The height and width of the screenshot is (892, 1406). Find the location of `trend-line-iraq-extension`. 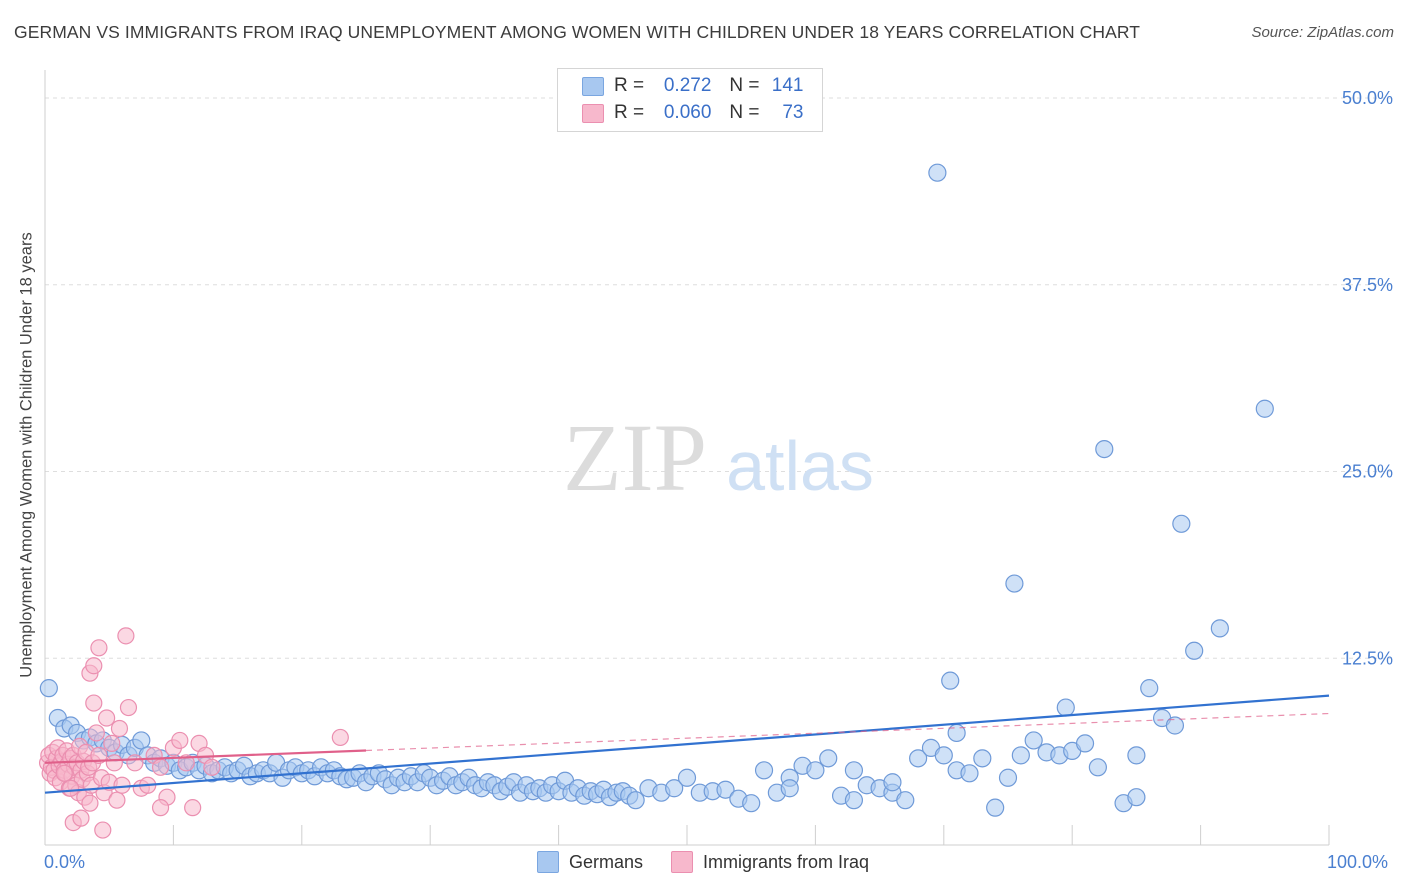

trend-line-iraq-extension is located at coordinates (847, 732).